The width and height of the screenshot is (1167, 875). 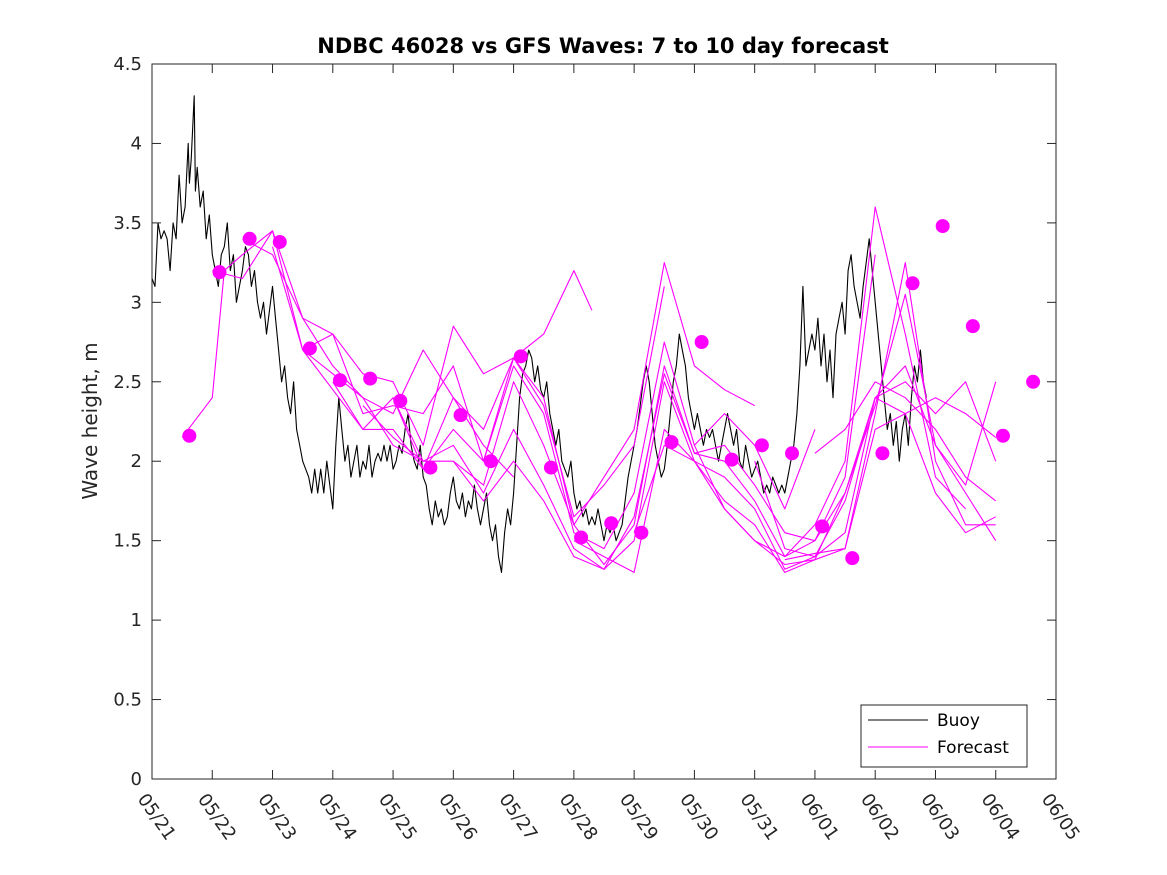 What do you see at coordinates (276, 817) in the screenshot?
I see `x-tick-label: 05/23` at bounding box center [276, 817].